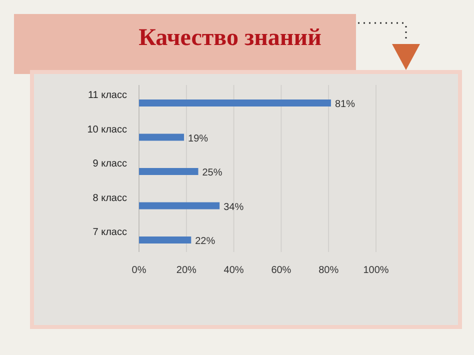  I want to click on data-label: 22%, so click(205, 241).